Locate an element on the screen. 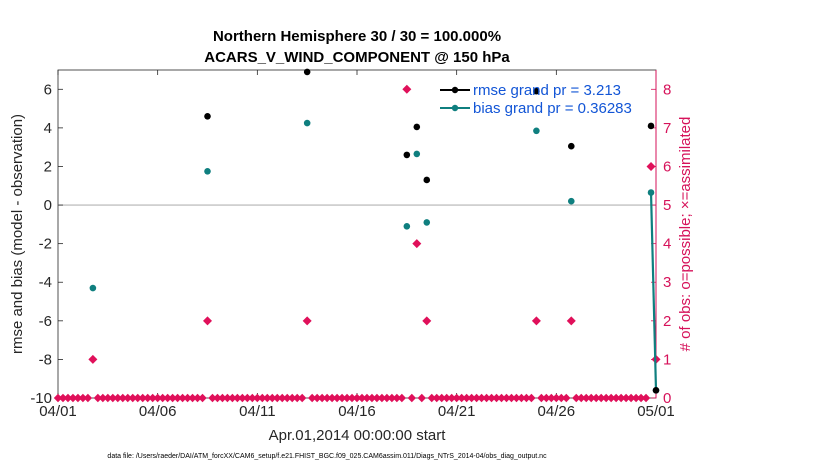 This screenshot has width=830, height=470. y-tick-label: 6 is located at coordinates (48, 89).